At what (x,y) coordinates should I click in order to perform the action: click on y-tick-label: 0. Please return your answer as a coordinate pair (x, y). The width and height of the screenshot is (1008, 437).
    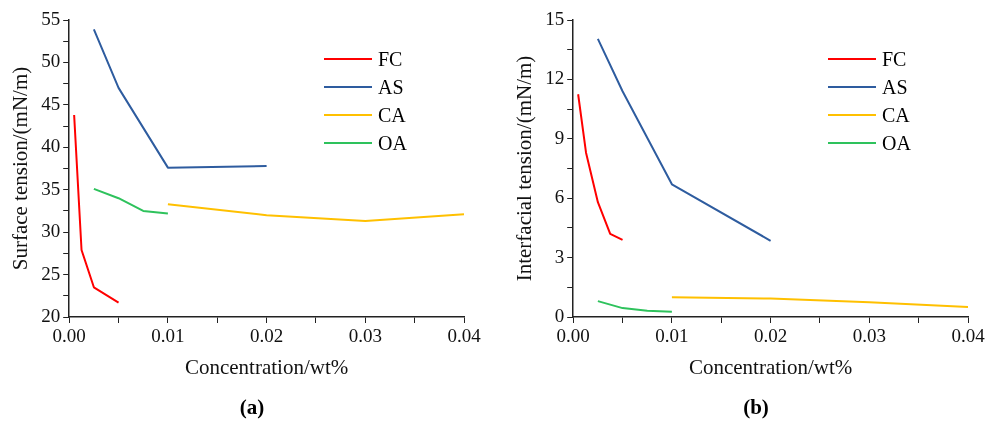
    Looking at the image, I should click on (559, 315).